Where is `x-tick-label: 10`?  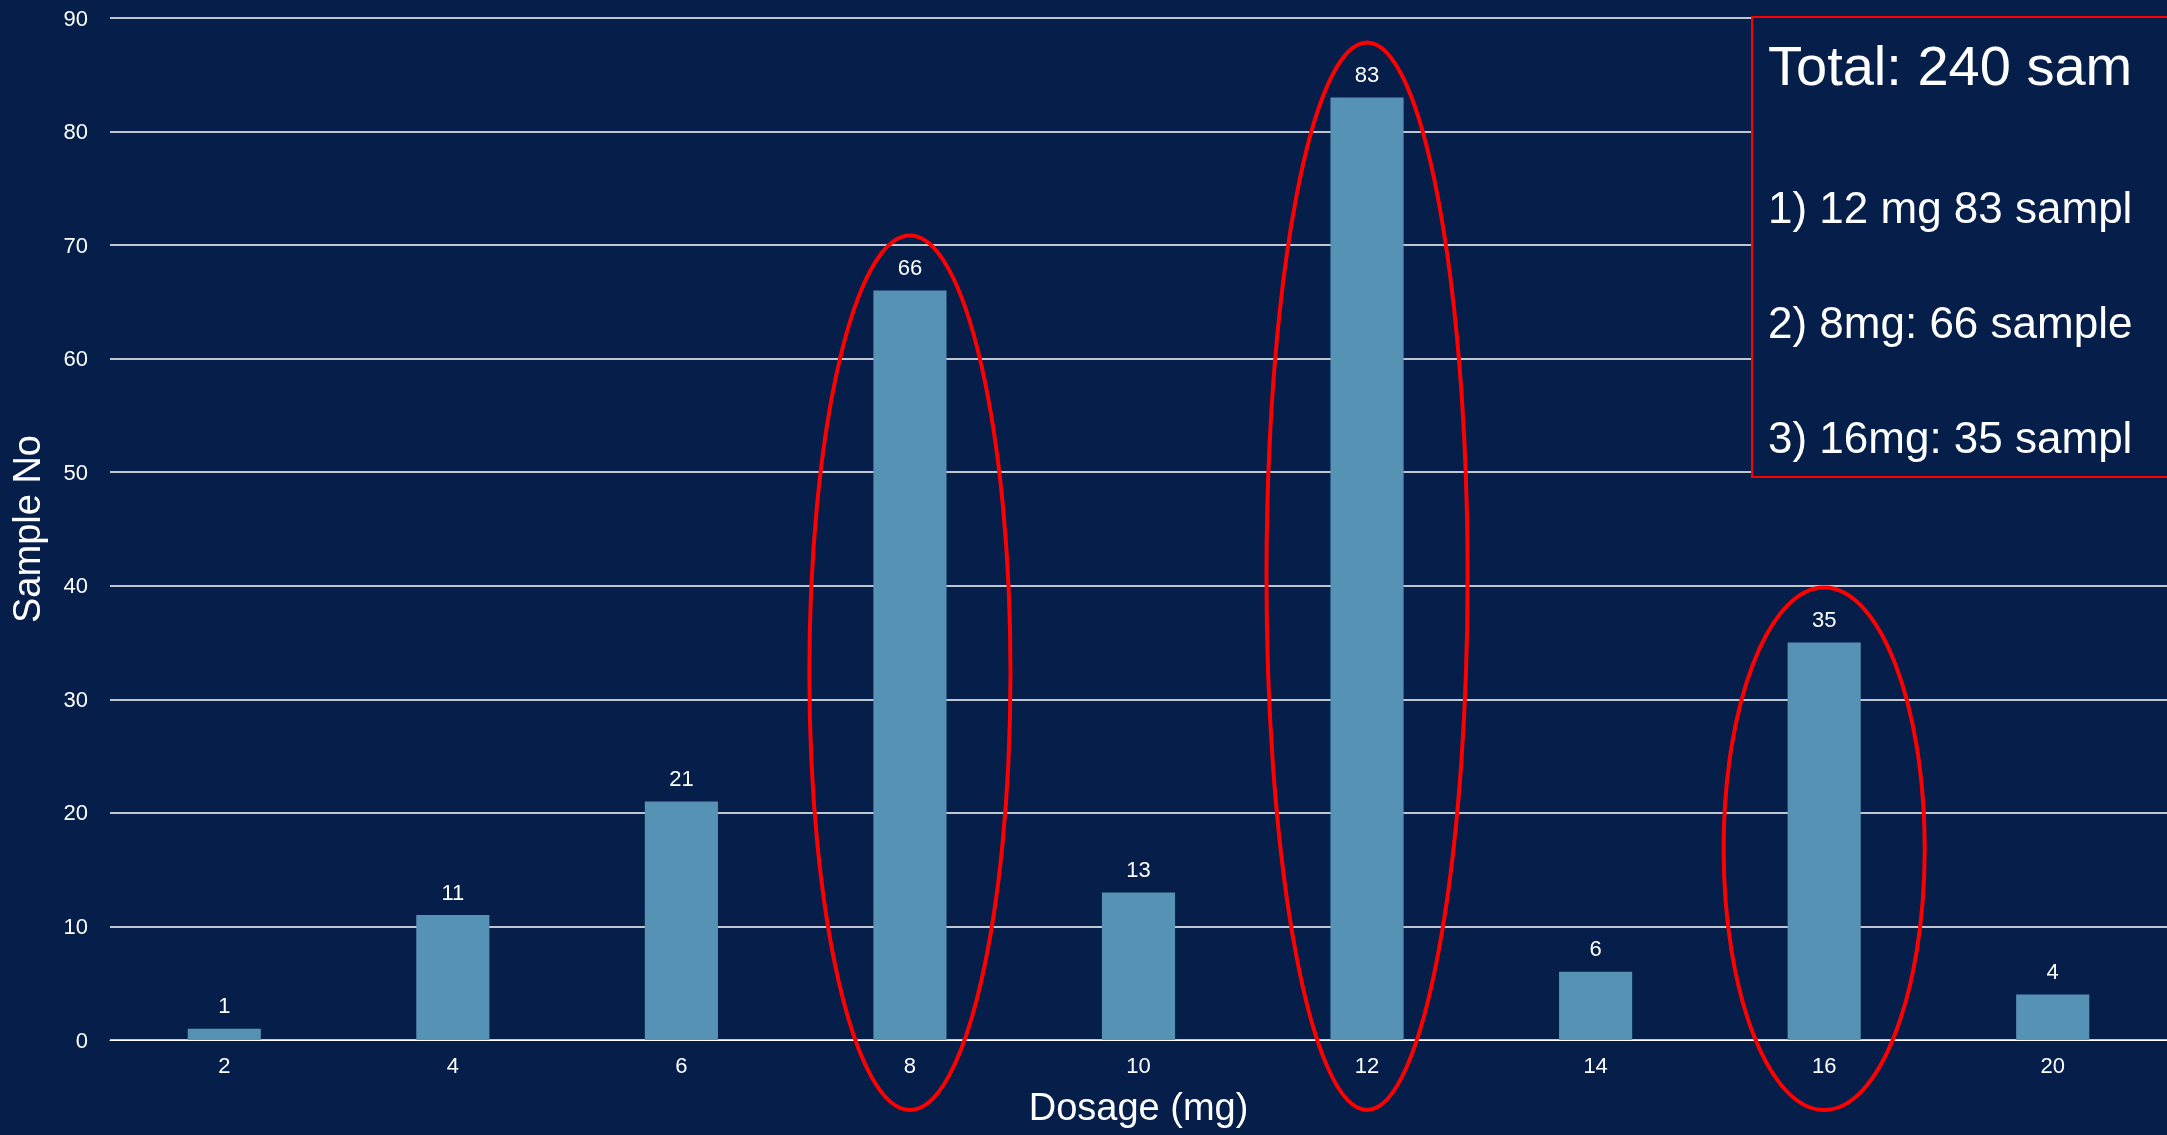
x-tick-label: 10 is located at coordinates (1138, 1065).